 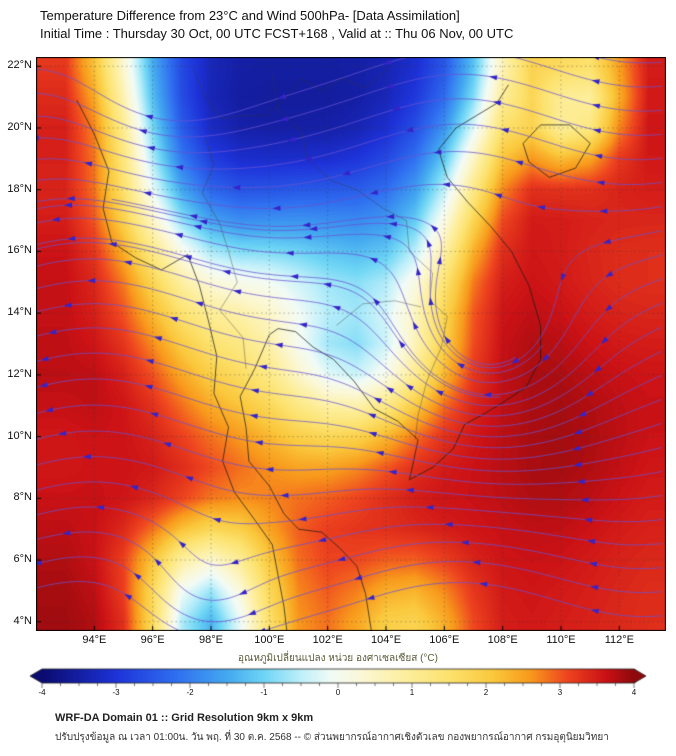 What do you see at coordinates (94, 640) in the screenshot?
I see `x-tick-label: 94°E` at bounding box center [94, 640].